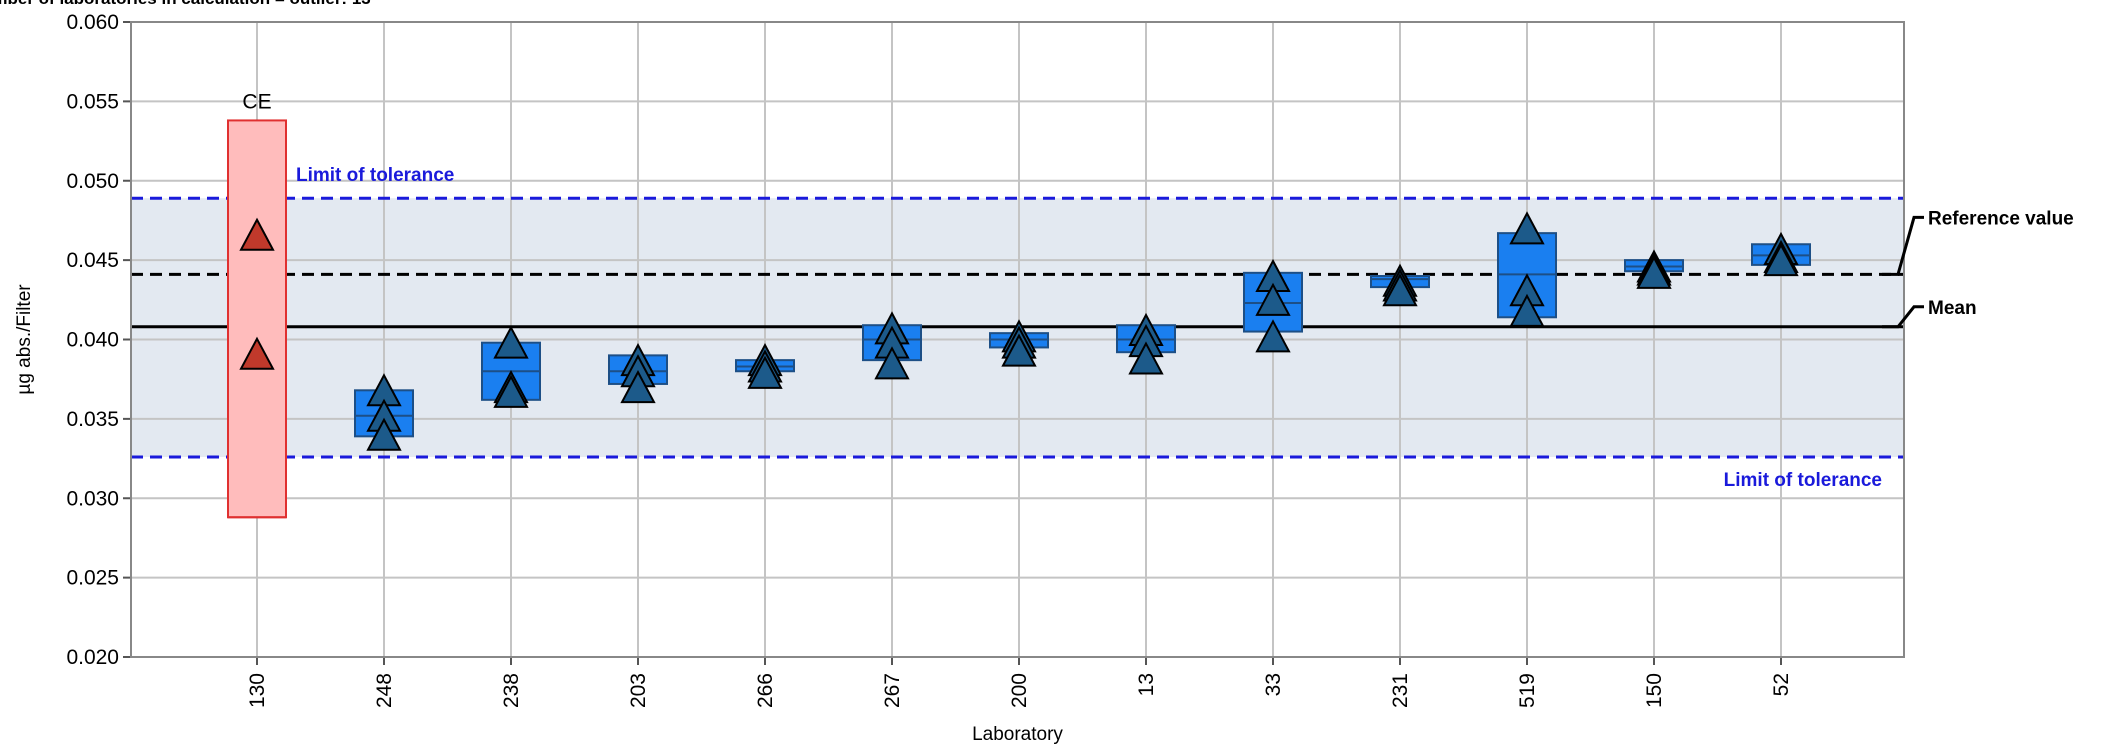 Image resolution: width=2101 pixels, height=747 pixels. I want to click on x-tick-label: 52, so click(1781, 684).